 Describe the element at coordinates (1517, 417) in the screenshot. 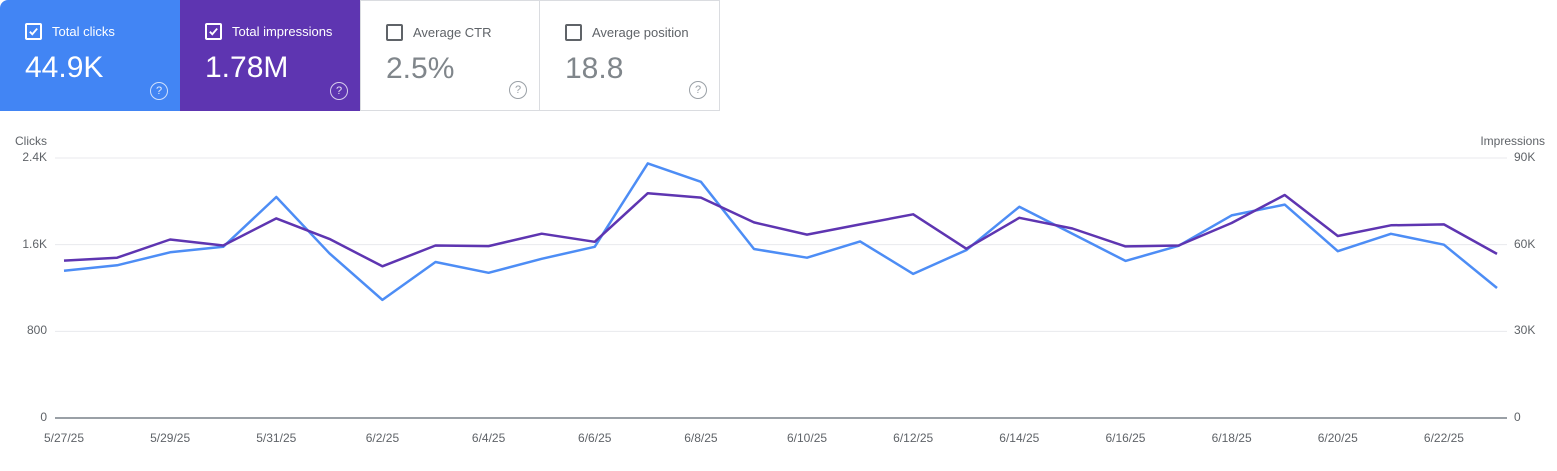

I see `right-axis-tick: 0` at that location.